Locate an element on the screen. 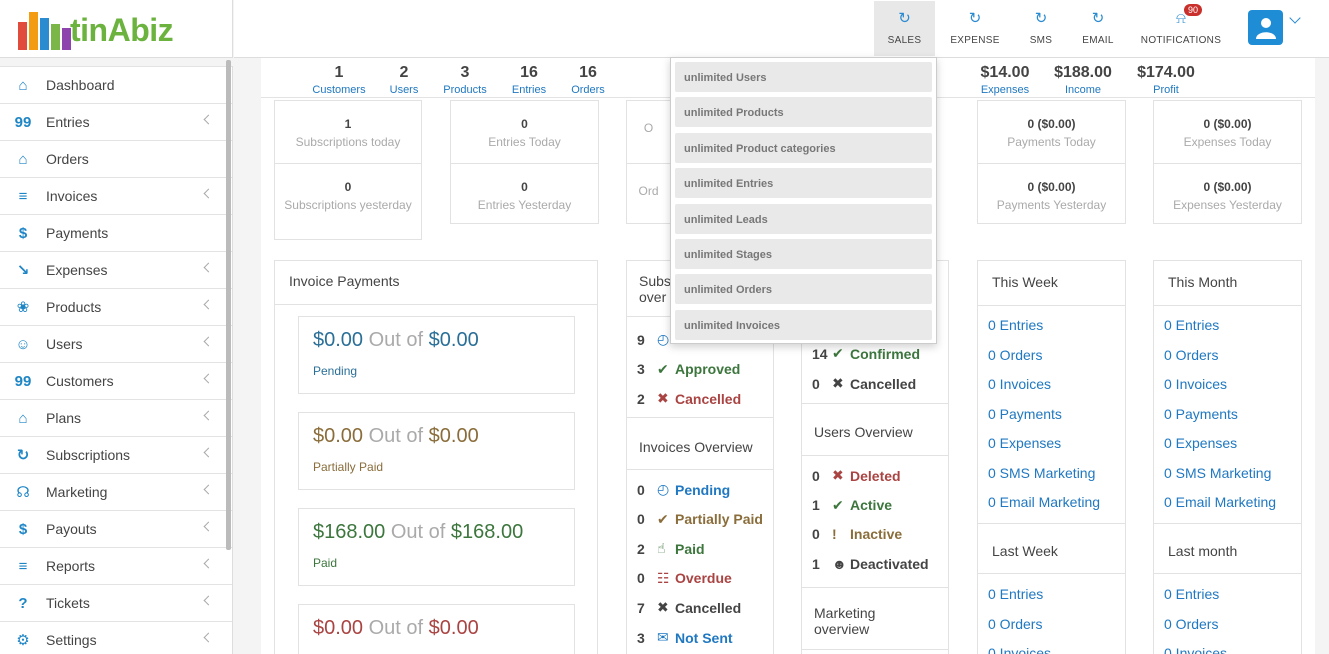 The height and width of the screenshot is (654, 1329). stat-link: Customers is located at coordinates (339, 90).